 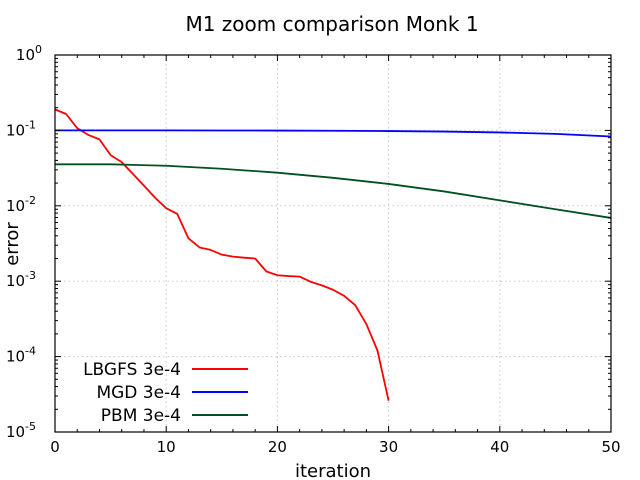 What do you see at coordinates (166, 447) in the screenshot?
I see `x-tick-label: 10` at bounding box center [166, 447].